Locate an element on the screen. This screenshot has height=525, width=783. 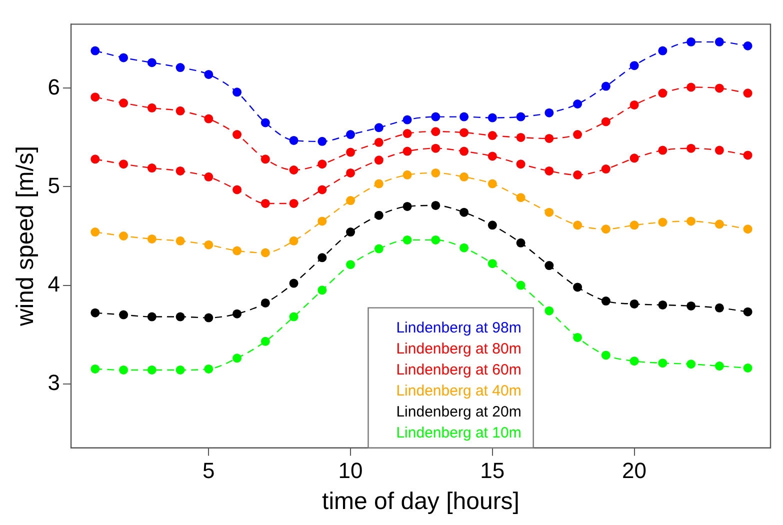
x-tick-label: 20 is located at coordinates (634, 471).